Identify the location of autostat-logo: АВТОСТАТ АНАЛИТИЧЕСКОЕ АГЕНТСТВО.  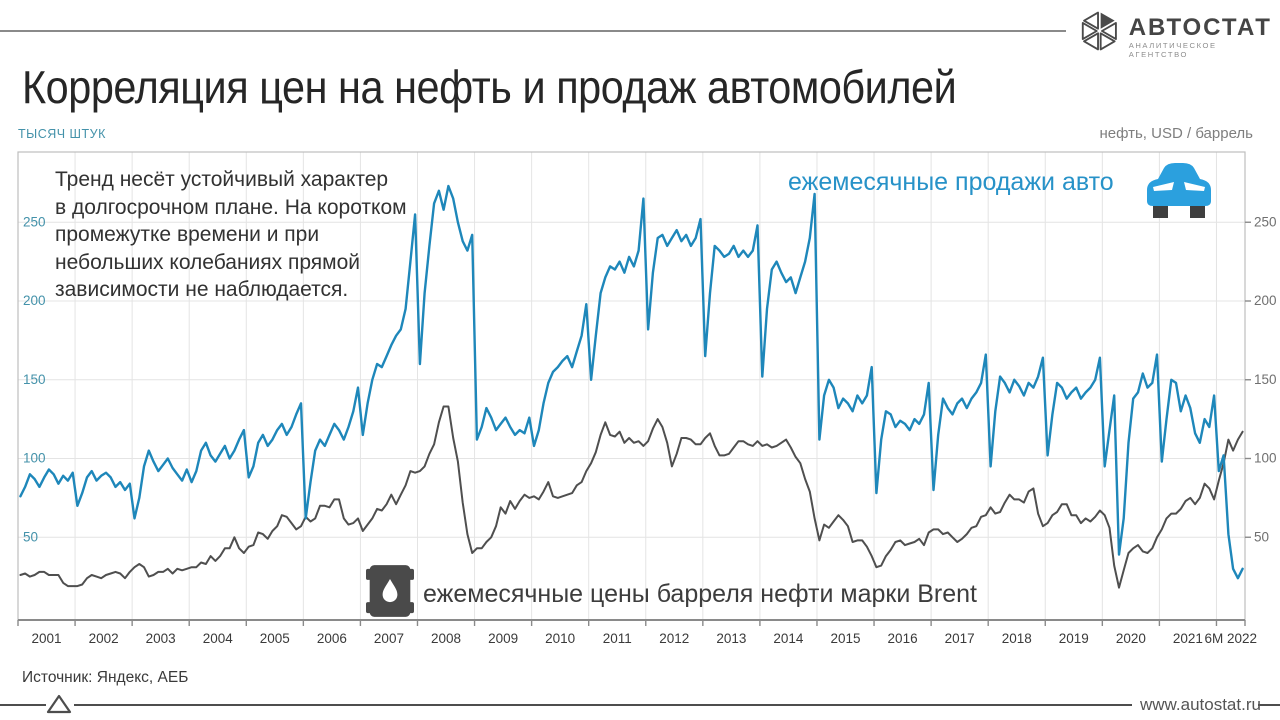
(1175, 32).